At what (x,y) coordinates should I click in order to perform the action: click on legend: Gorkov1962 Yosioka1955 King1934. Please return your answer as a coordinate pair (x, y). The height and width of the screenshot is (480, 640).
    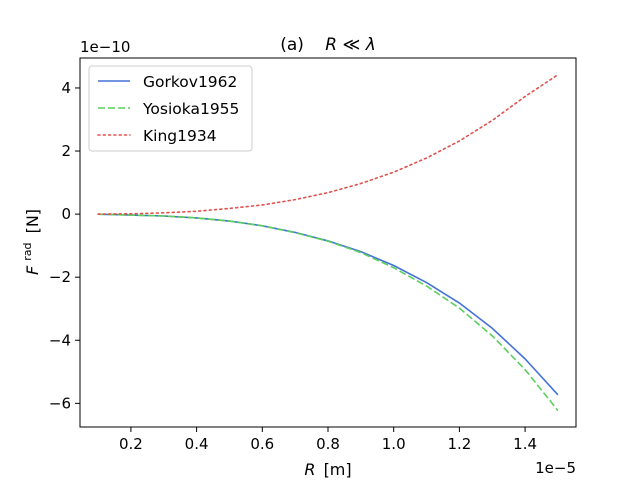
    Looking at the image, I should click on (170, 108).